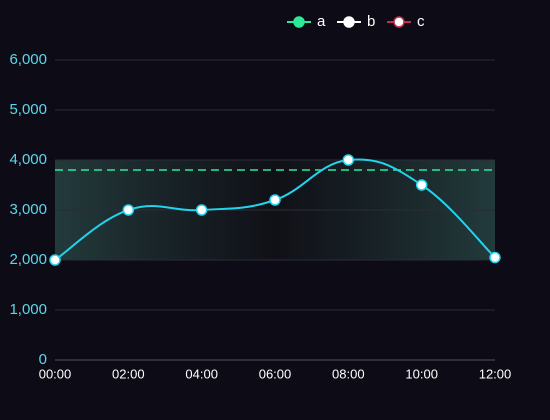 The height and width of the screenshot is (420, 550). I want to click on x-tick-label: 04:00, so click(201, 373).